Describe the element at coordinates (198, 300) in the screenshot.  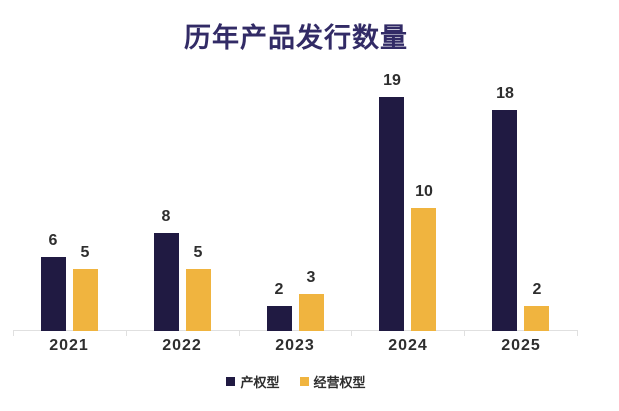
I see `bar-经营权型-2022` at that location.